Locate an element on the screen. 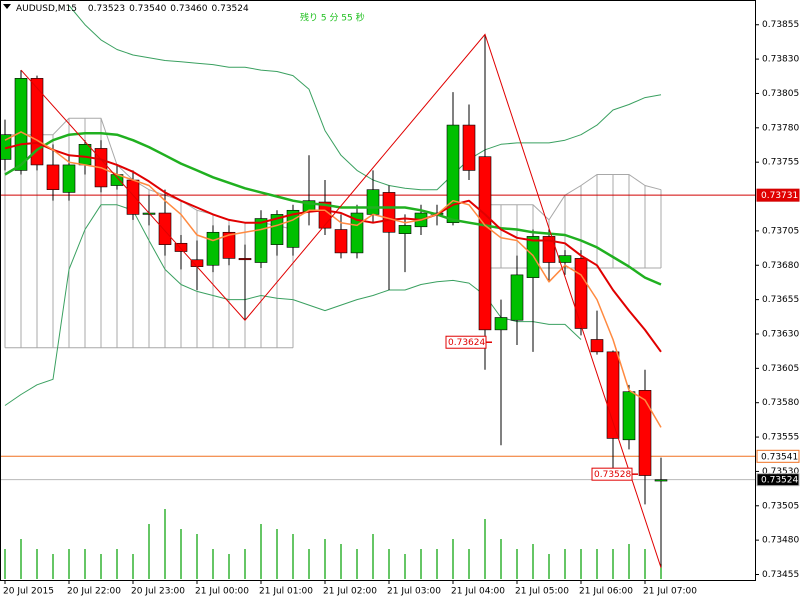 This screenshot has width=800, height=600. price-label: 0.73528 is located at coordinates (612, 475).